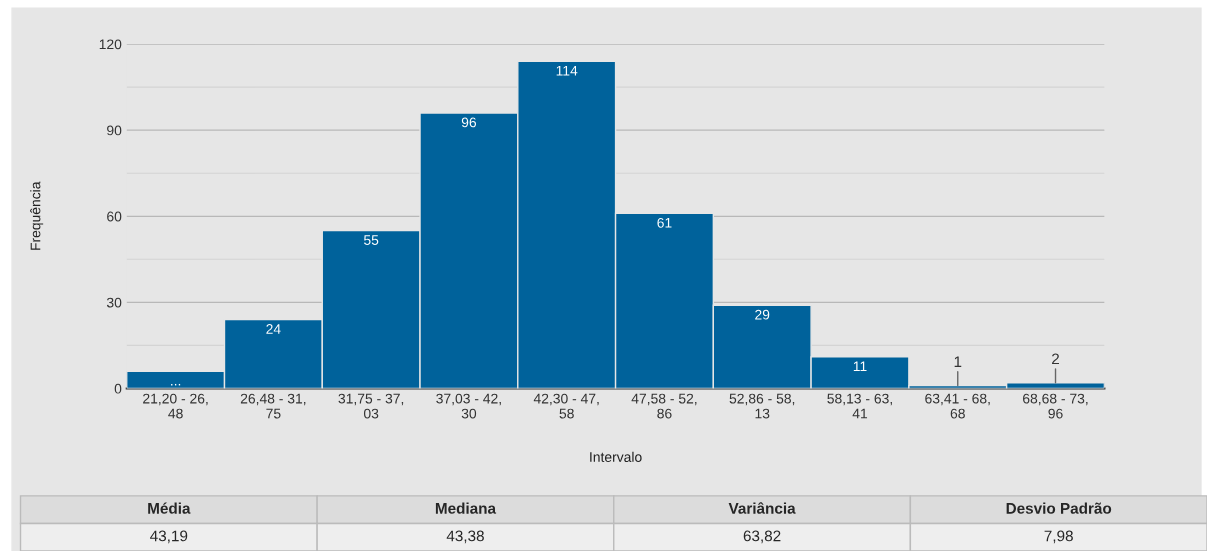 This screenshot has width=1207, height=551. What do you see at coordinates (37, 215) in the screenshot?
I see `y-axis-title: Frequência` at bounding box center [37, 215].